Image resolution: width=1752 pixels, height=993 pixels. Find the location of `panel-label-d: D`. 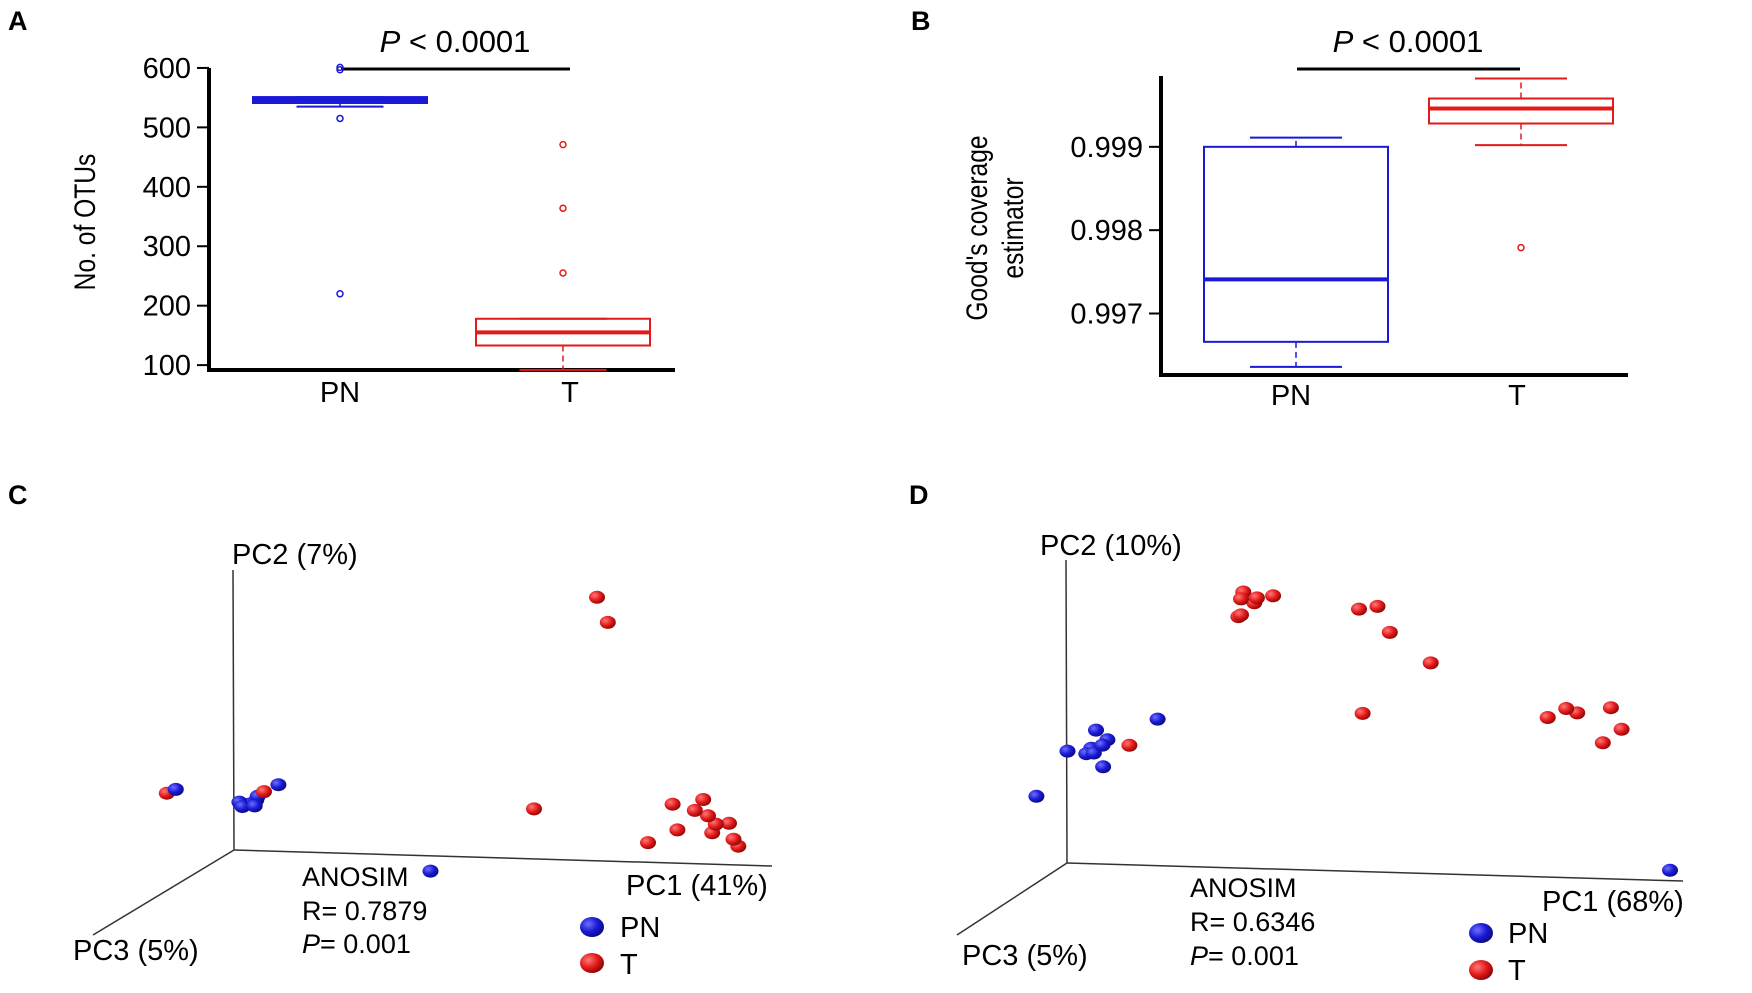

panel-label-d: D is located at coordinates (919, 495).